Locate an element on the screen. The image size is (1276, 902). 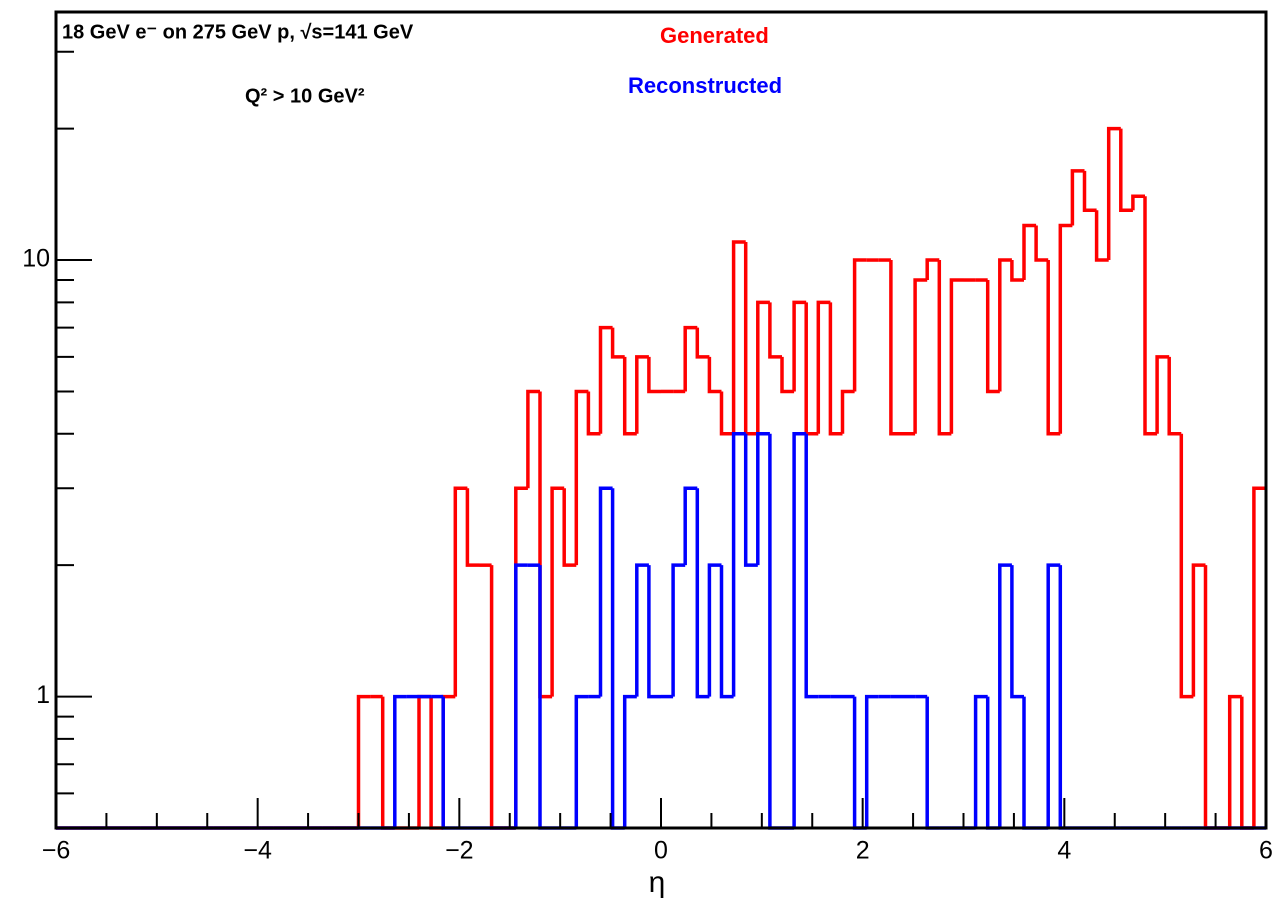
x-tick-label: −6 is located at coordinates (56, 851).